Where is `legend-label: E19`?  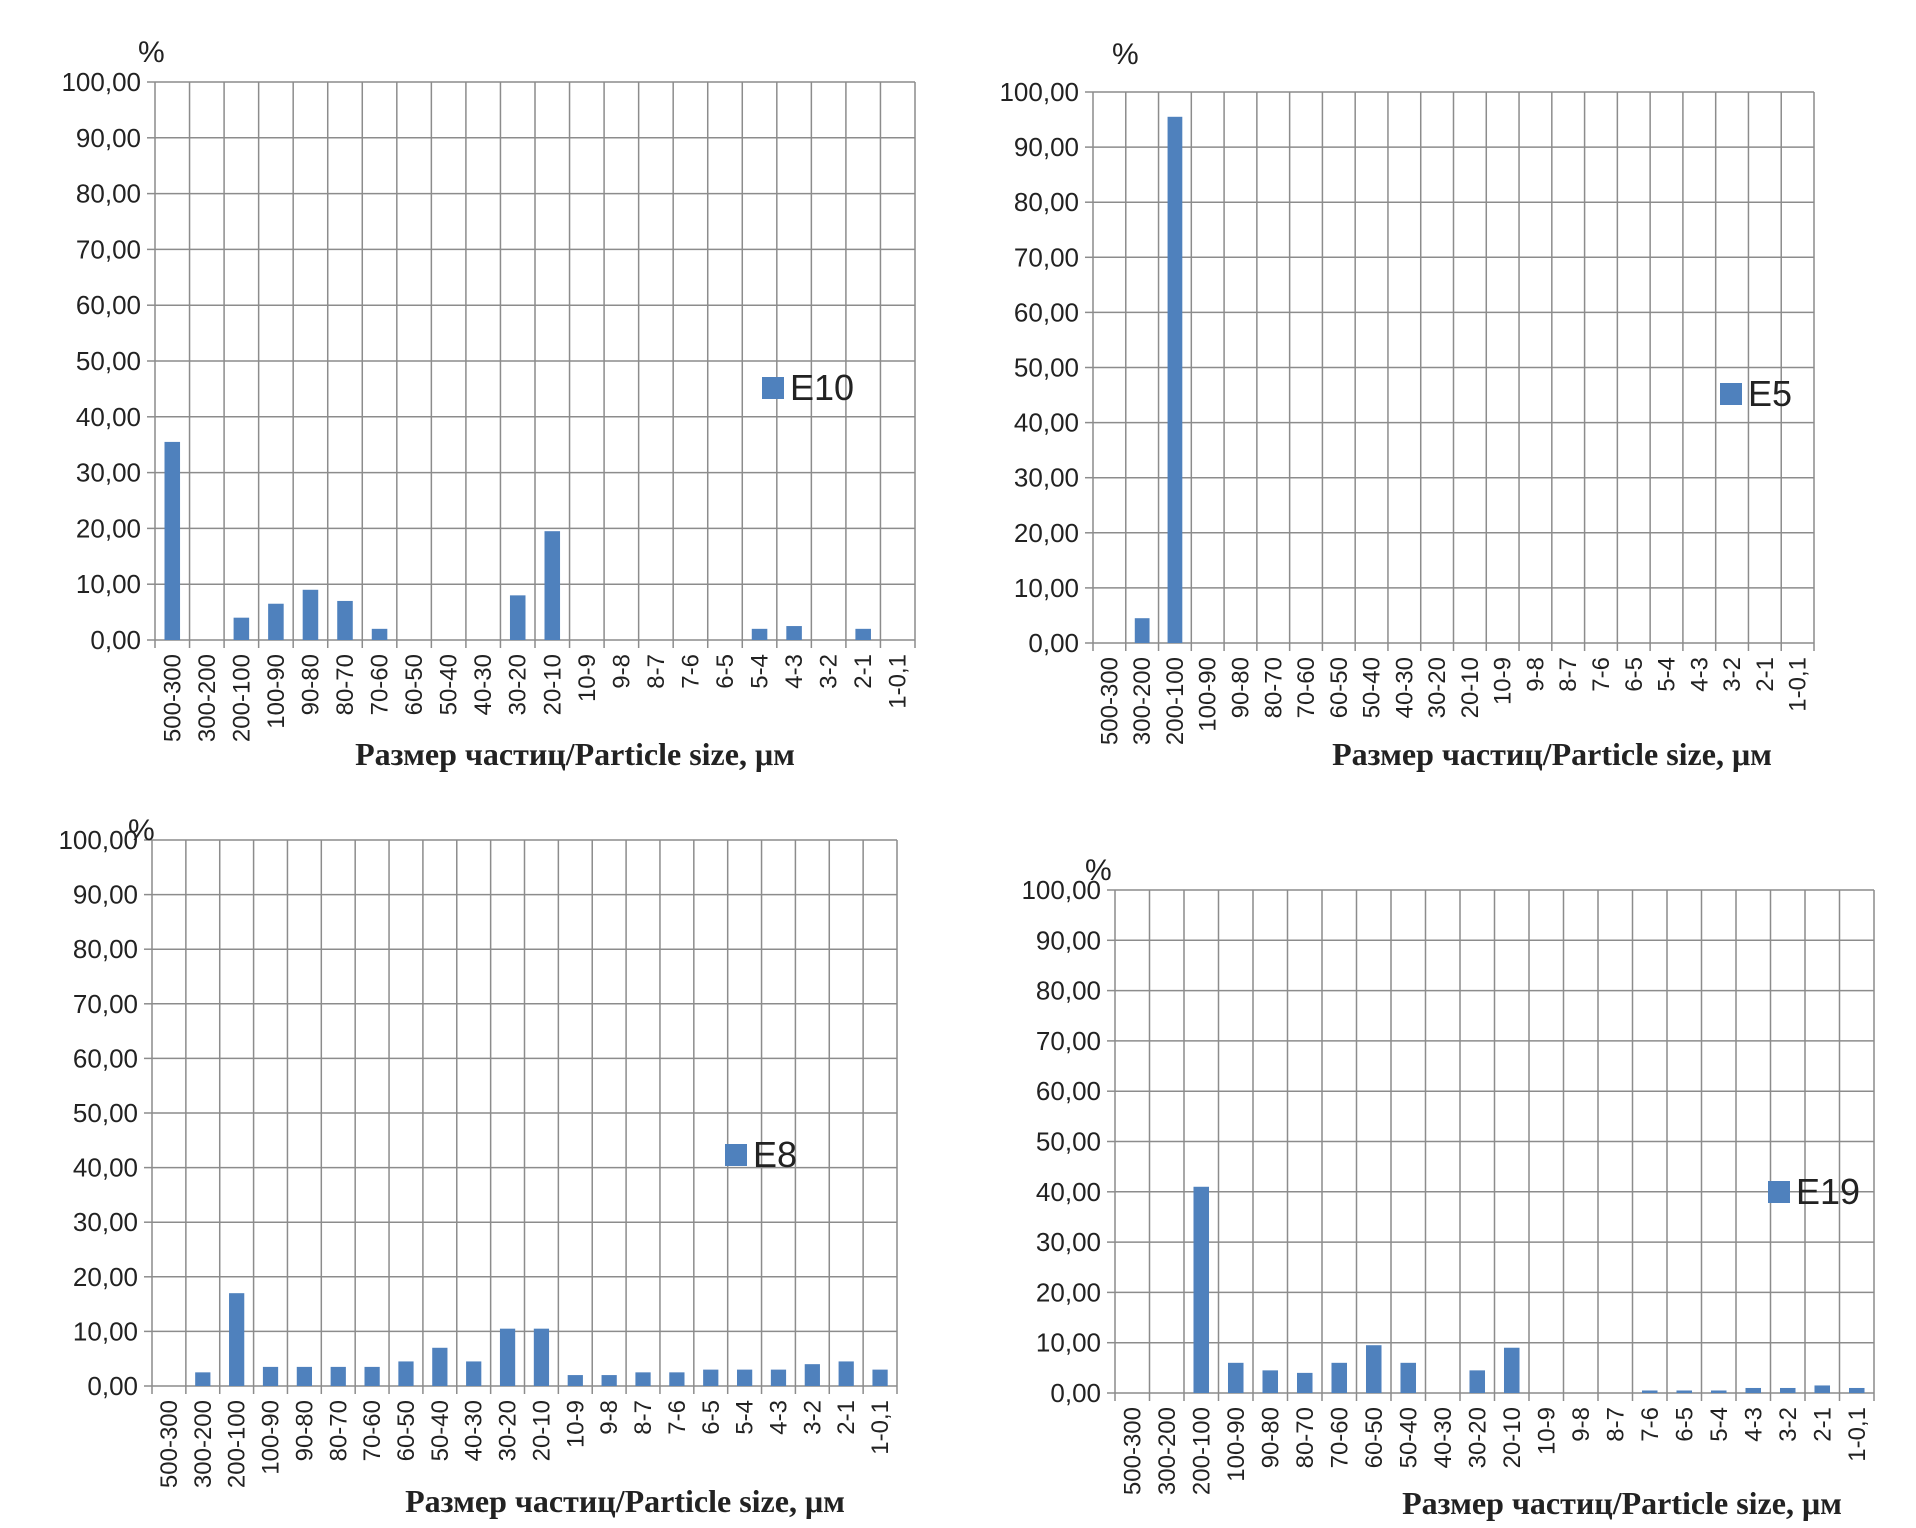
legend-label: E19 is located at coordinates (1828, 1191).